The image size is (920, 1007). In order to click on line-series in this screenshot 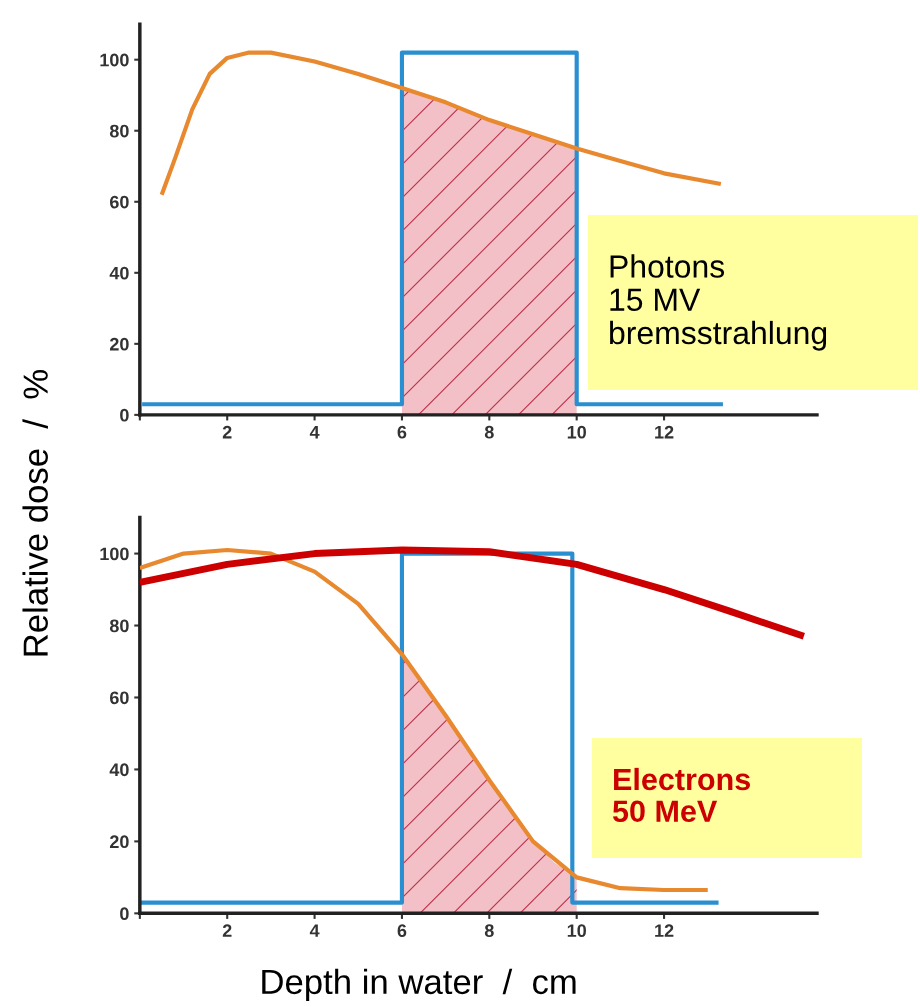, I will do `click(441, 123)`.